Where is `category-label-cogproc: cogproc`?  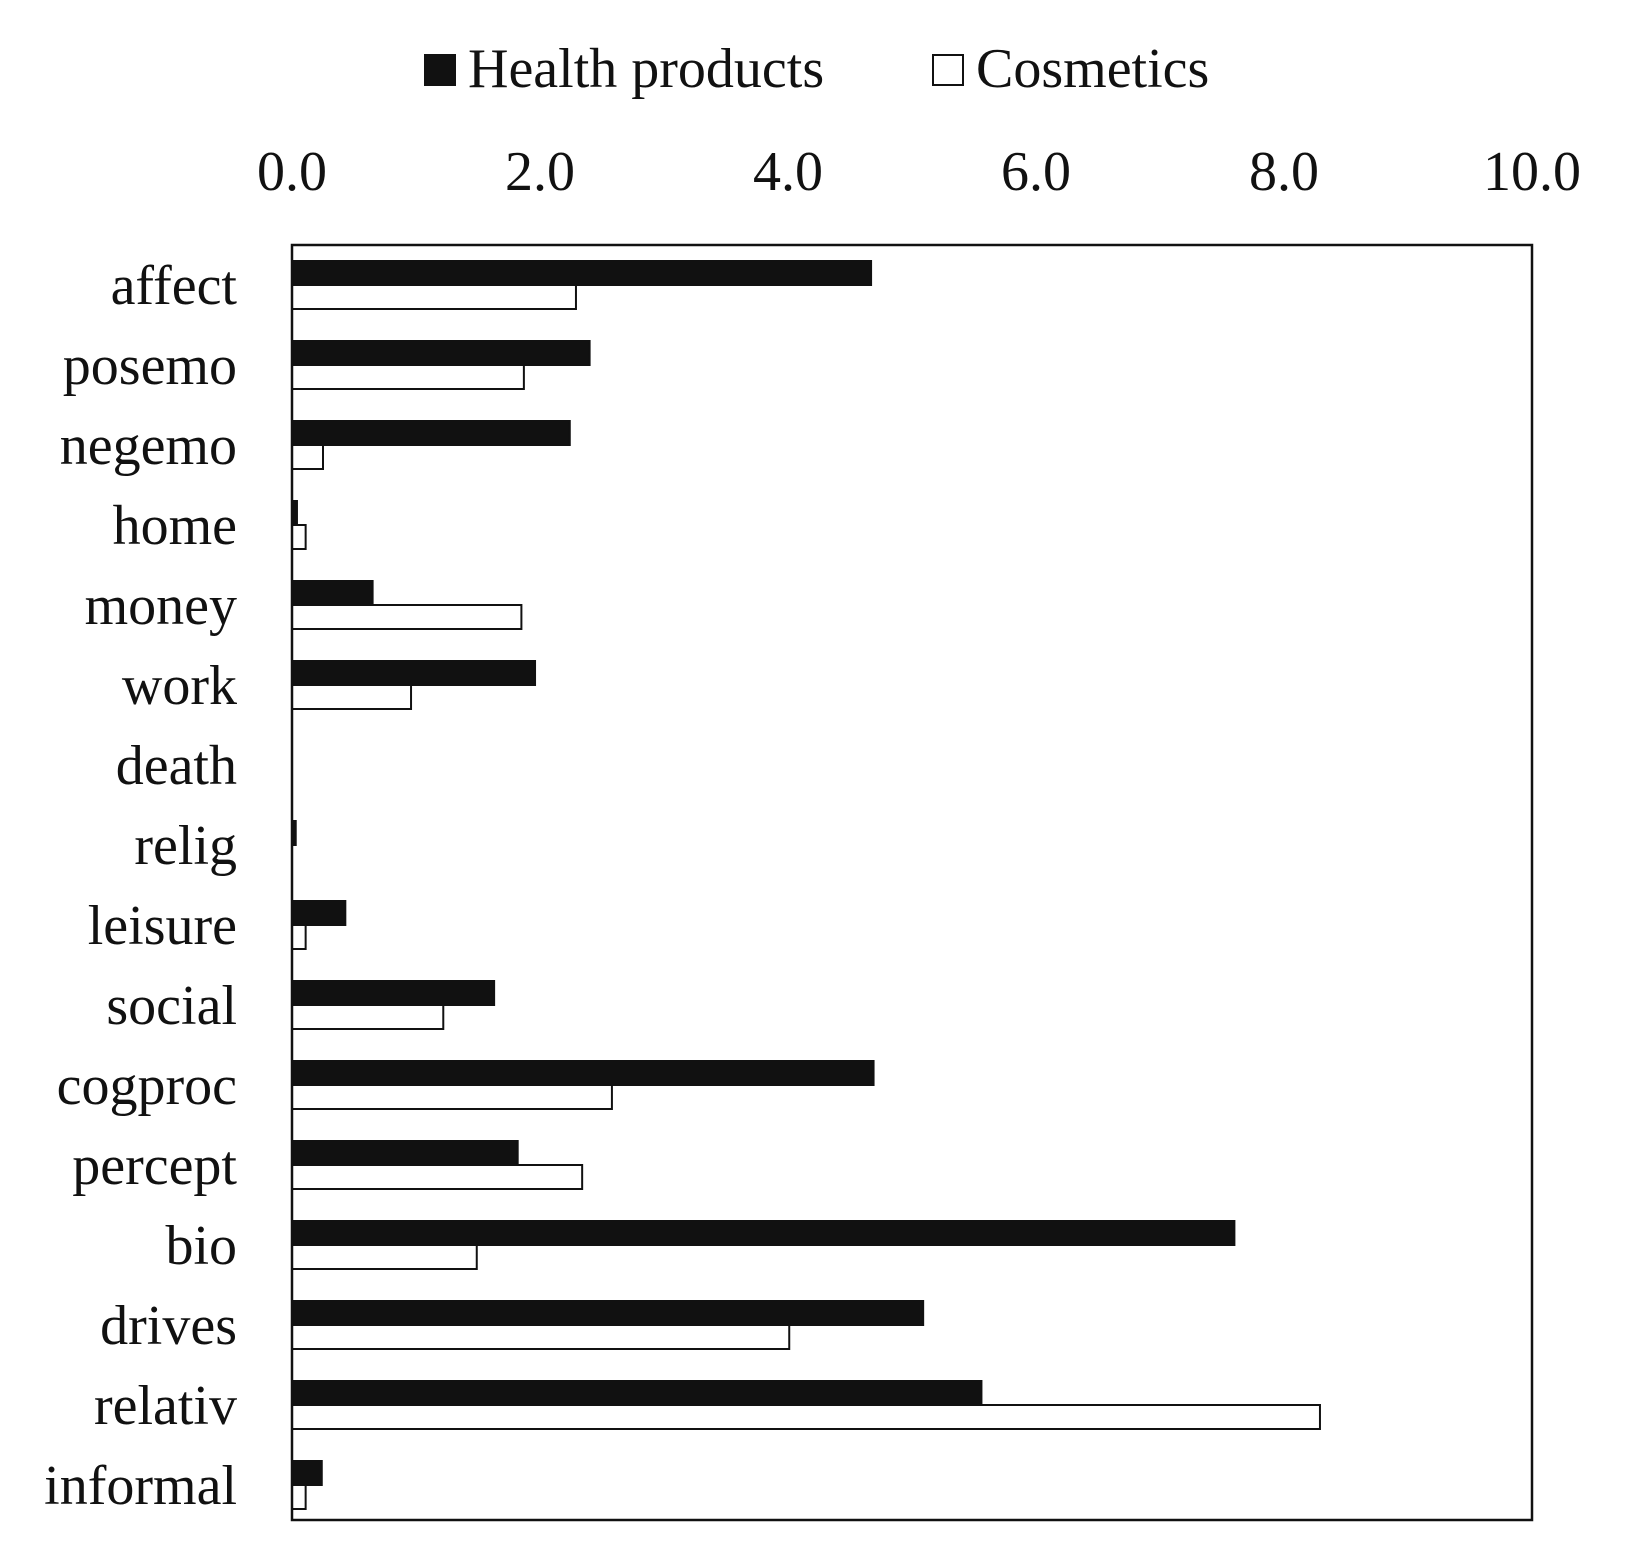
category-label-cogproc: cogproc is located at coordinates (147, 1086).